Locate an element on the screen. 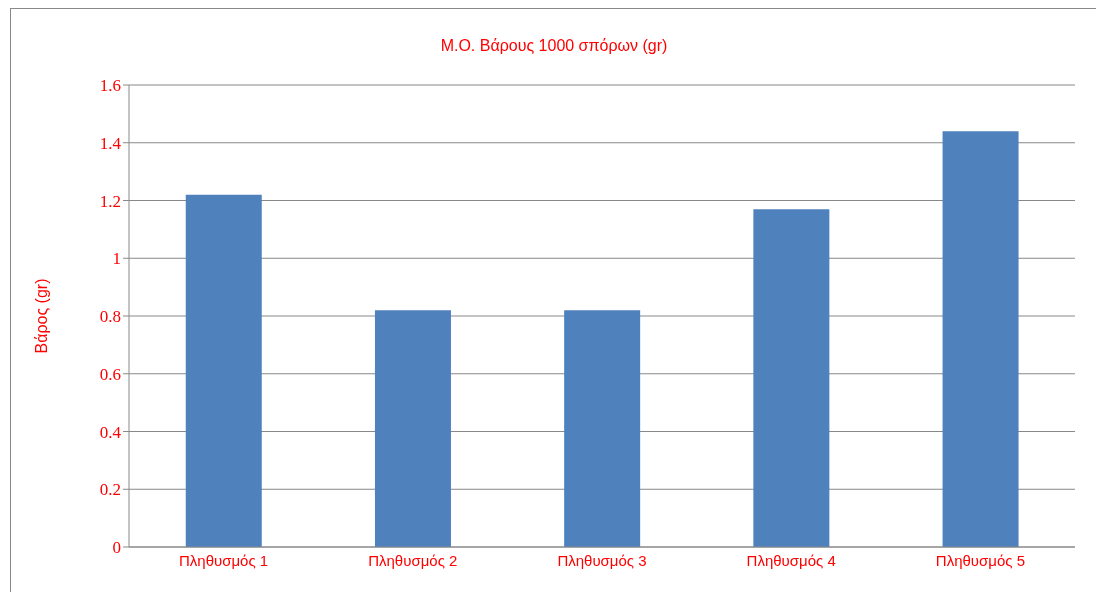 The width and height of the screenshot is (1096, 592). y-tick-label: 1.4 is located at coordinates (110, 143).